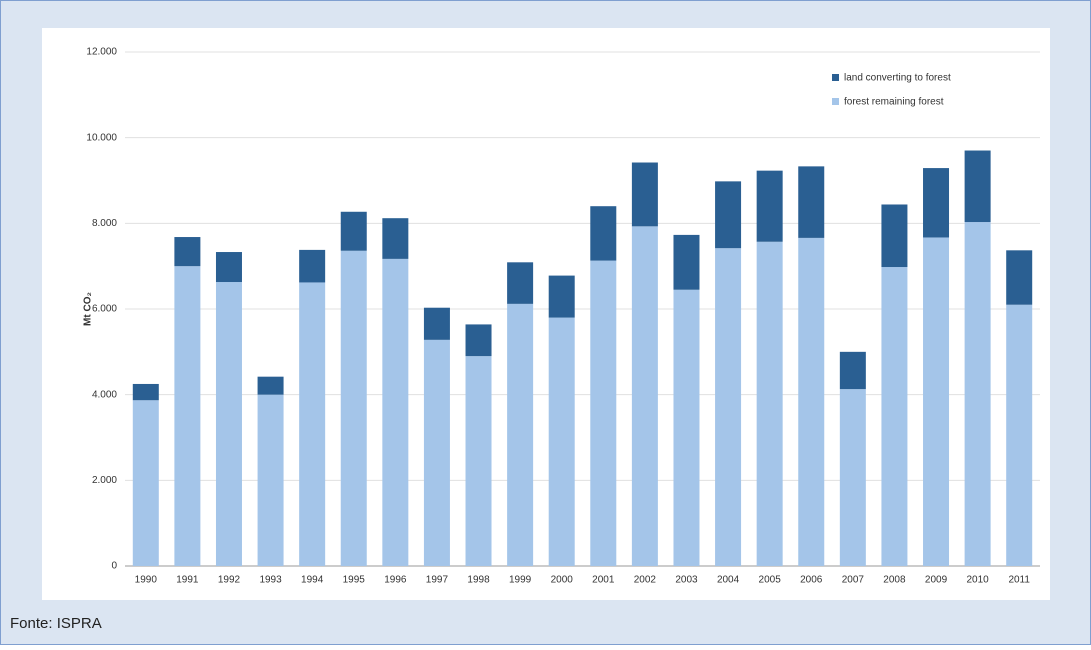 The height and width of the screenshot is (650, 1091). Describe the element at coordinates (395, 580) in the screenshot. I see `x-tick-label: 1996` at that location.